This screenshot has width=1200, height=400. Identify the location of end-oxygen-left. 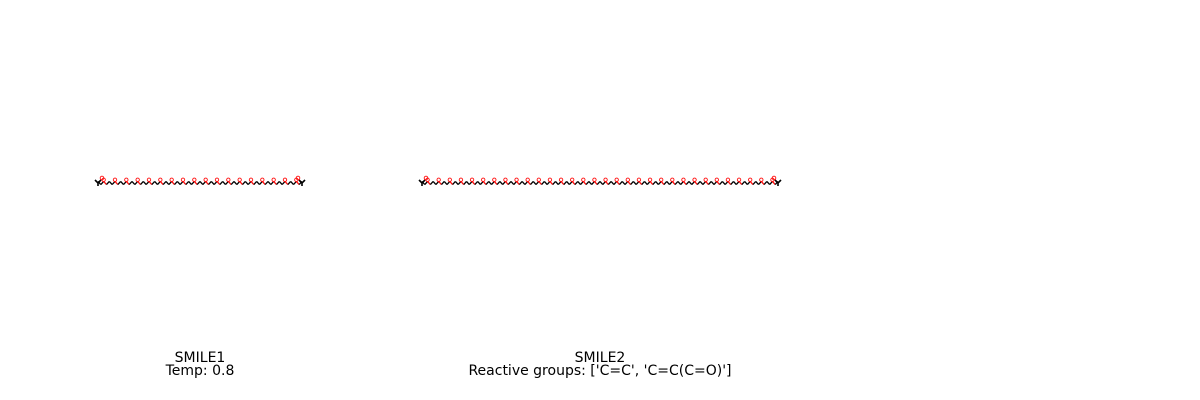
(426, 178).